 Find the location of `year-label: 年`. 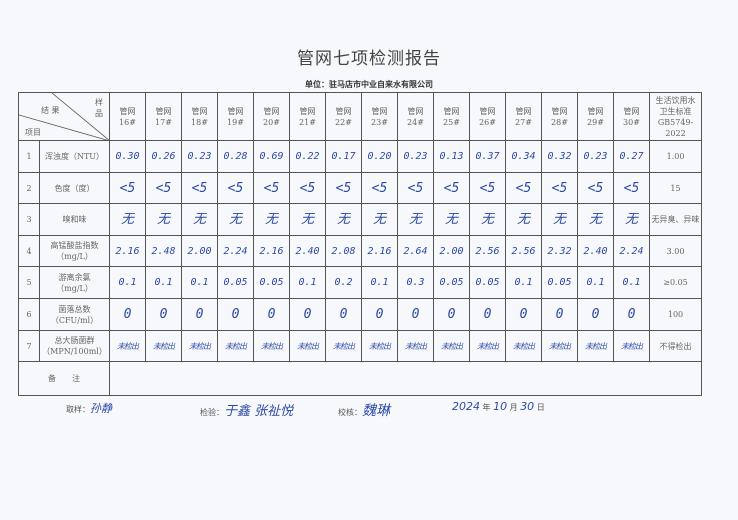

year-label: 年 is located at coordinates (486, 407).